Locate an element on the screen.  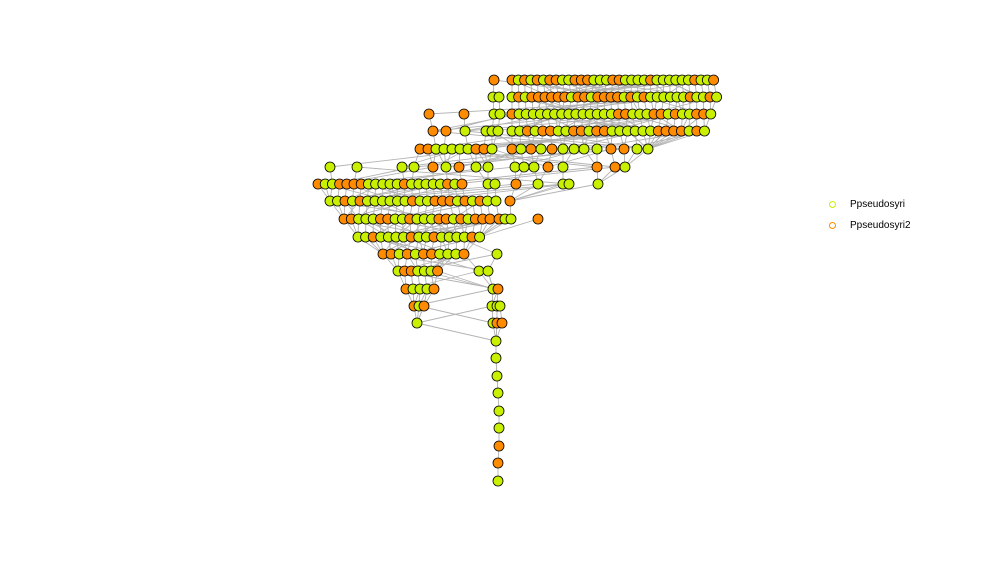
legend-marker-ppseudosyri is located at coordinates (832, 204).